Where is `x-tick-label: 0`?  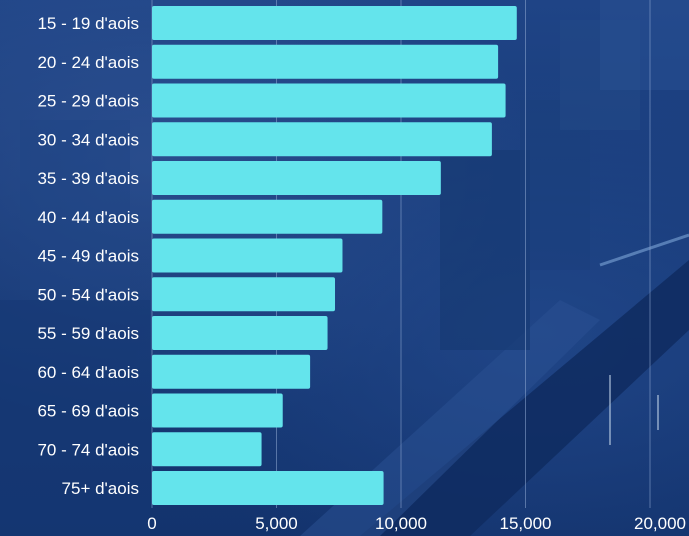 x-tick-label: 0 is located at coordinates (151, 523).